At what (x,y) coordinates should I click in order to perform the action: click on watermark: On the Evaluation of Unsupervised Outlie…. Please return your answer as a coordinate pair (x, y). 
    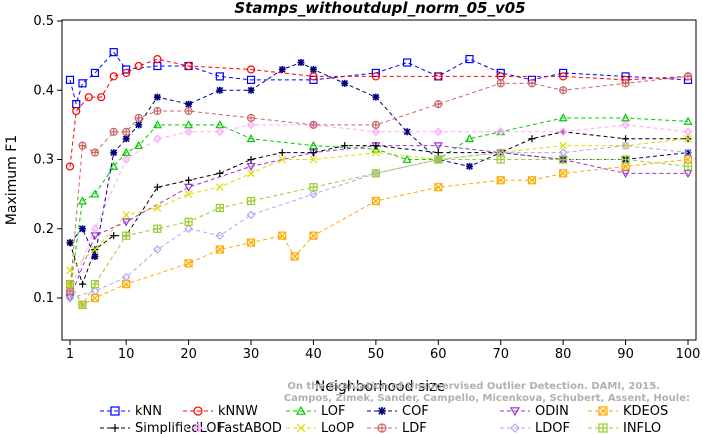
    Looking at the image, I should click on (487, 392).